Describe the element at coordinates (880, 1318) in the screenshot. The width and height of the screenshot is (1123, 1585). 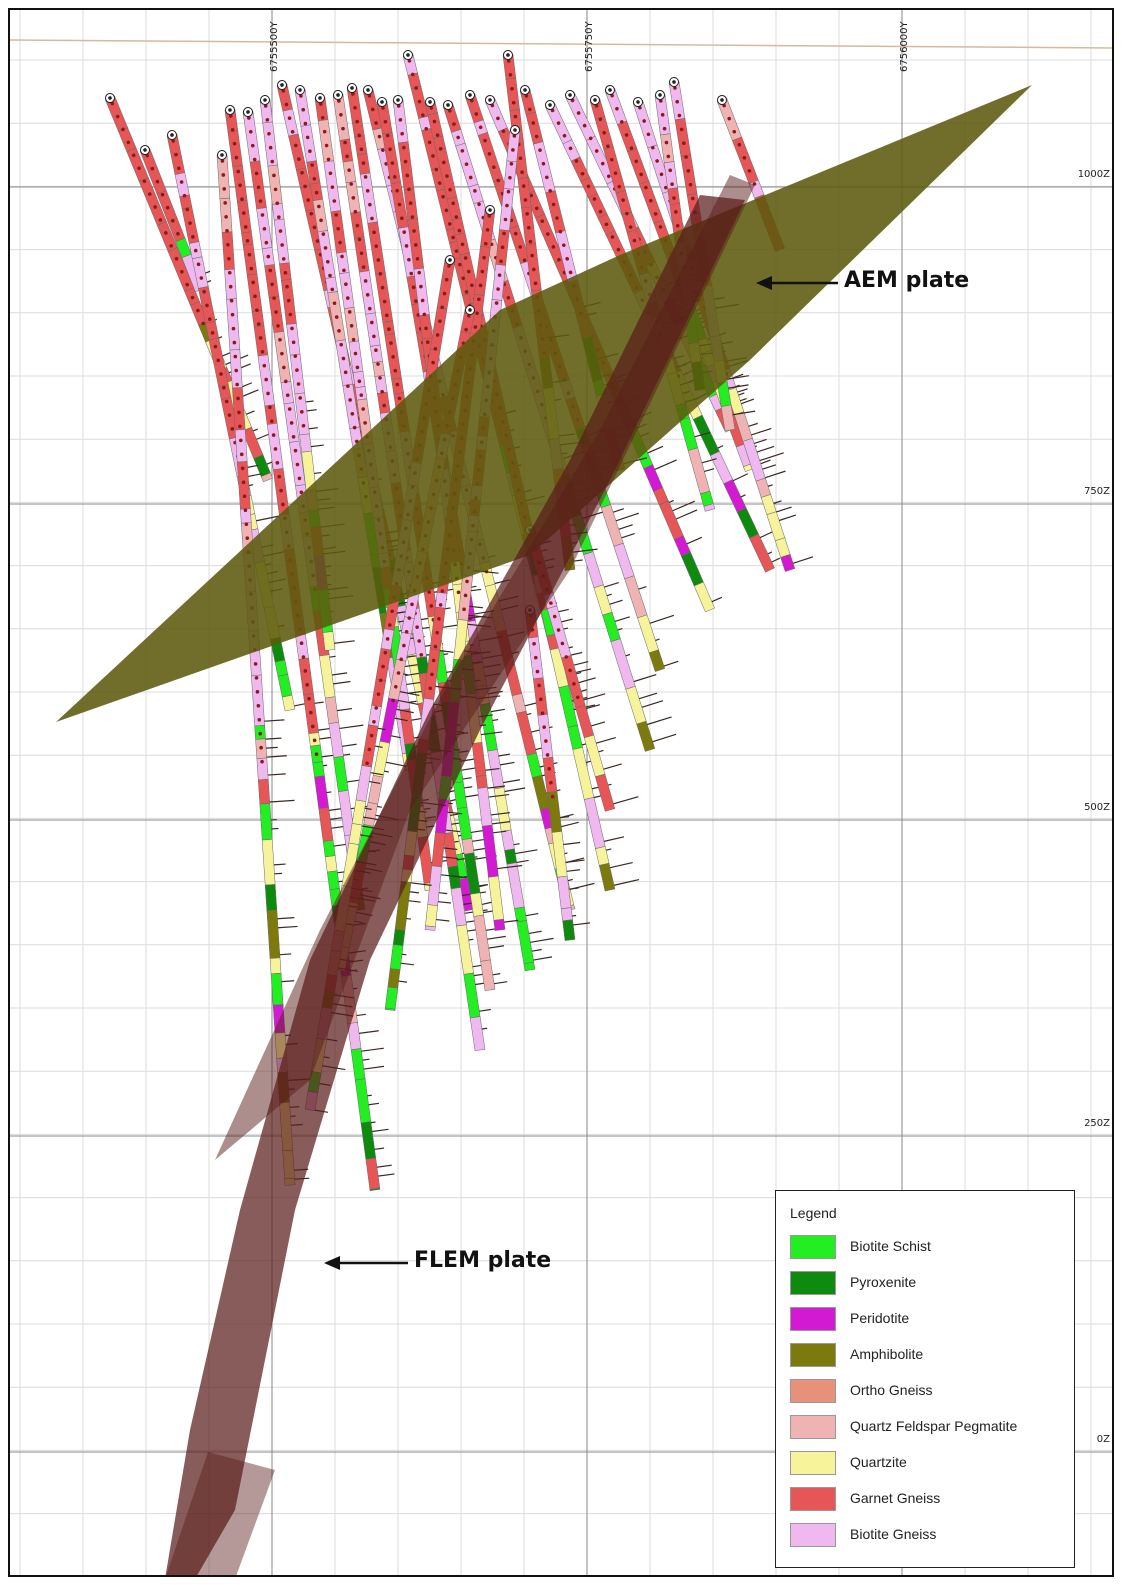
I see `legend-label: Peridotite` at that location.